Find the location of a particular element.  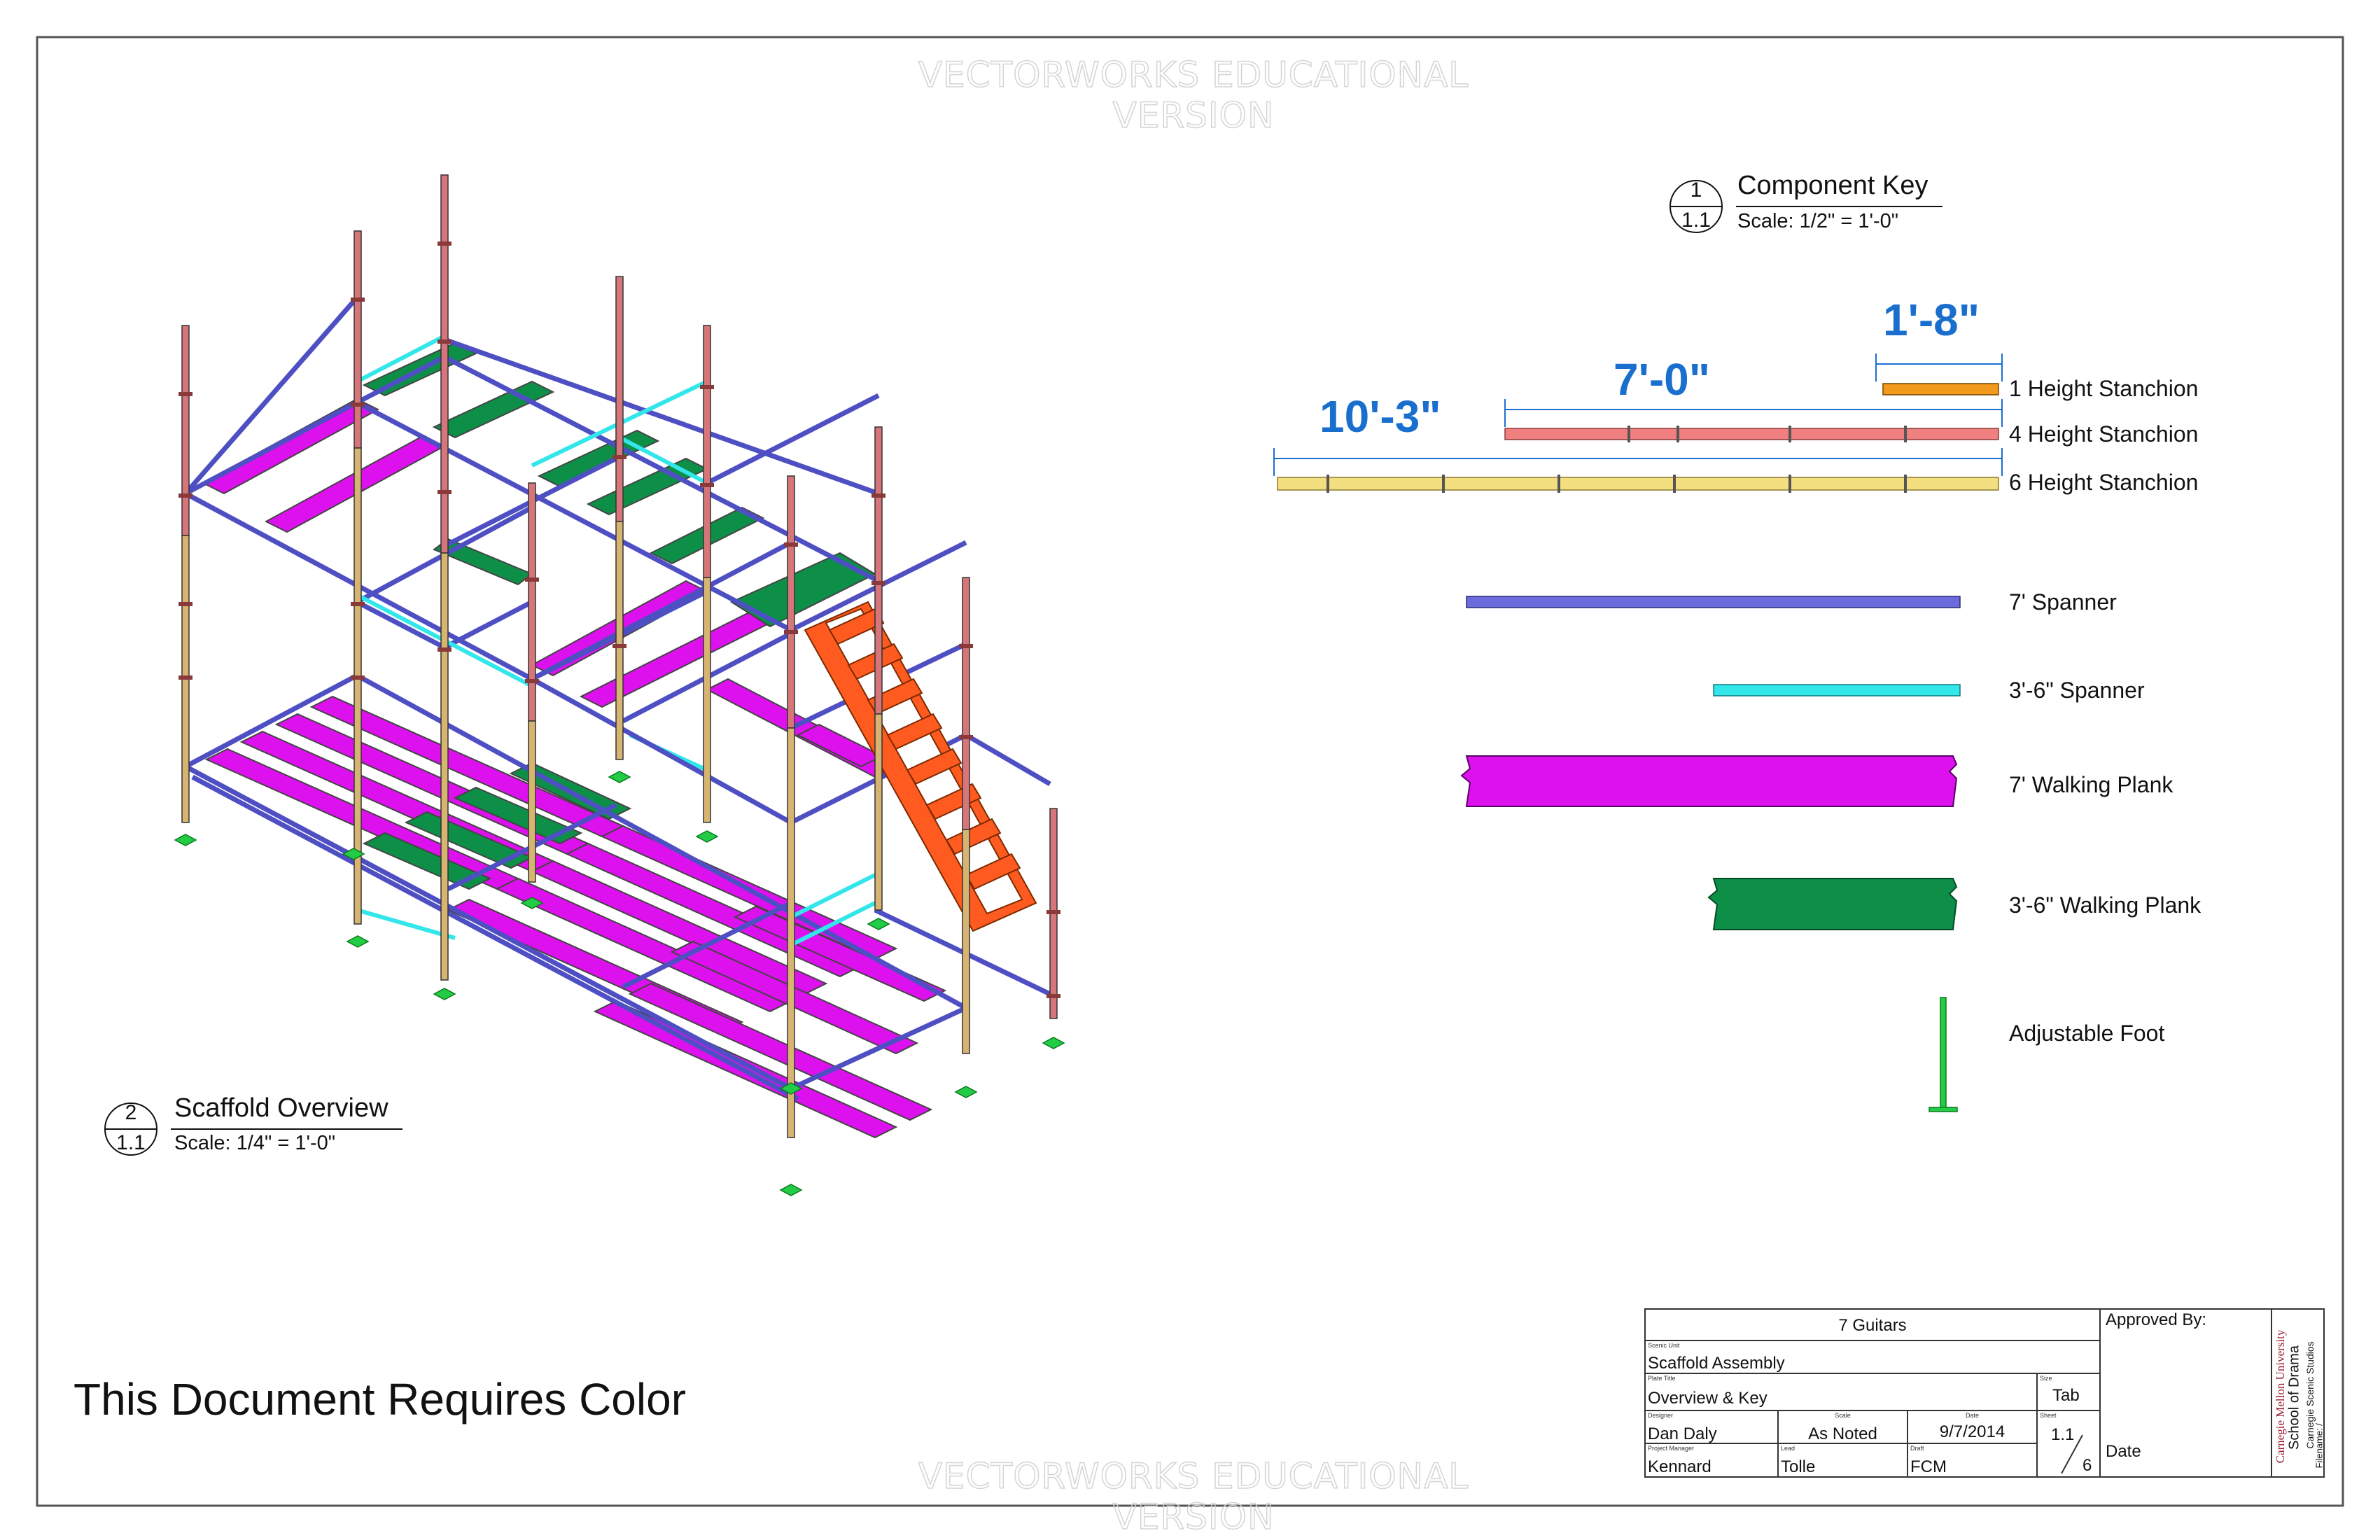

tb-approval-date: Date is located at coordinates (2123, 1451).